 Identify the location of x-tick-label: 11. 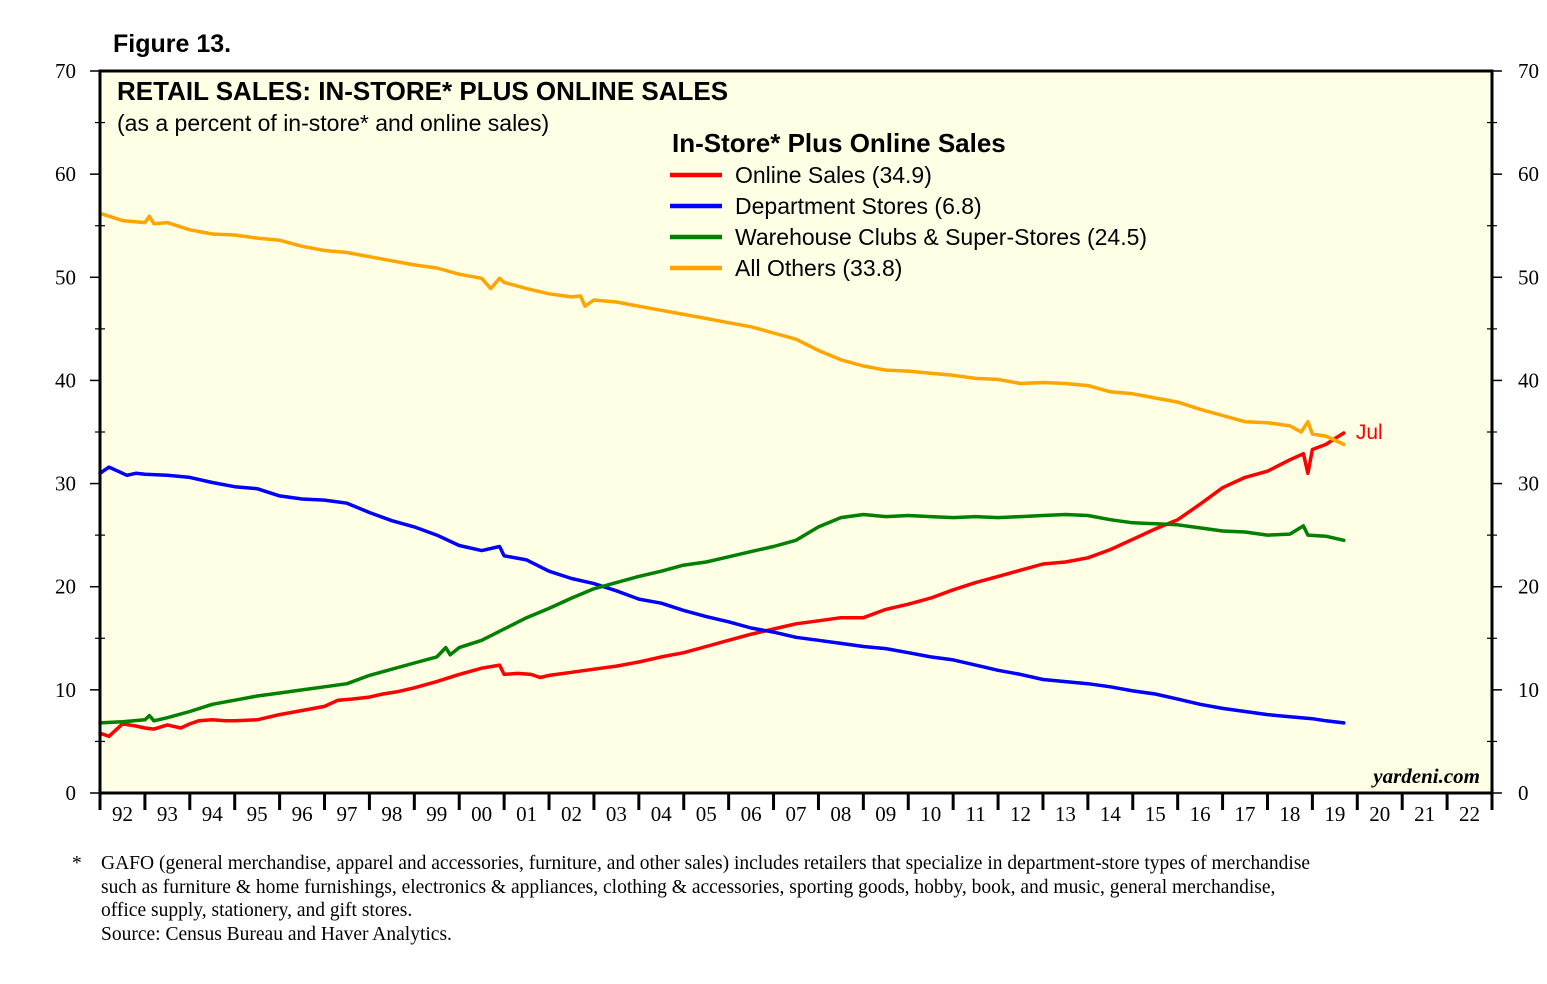
(975, 814).